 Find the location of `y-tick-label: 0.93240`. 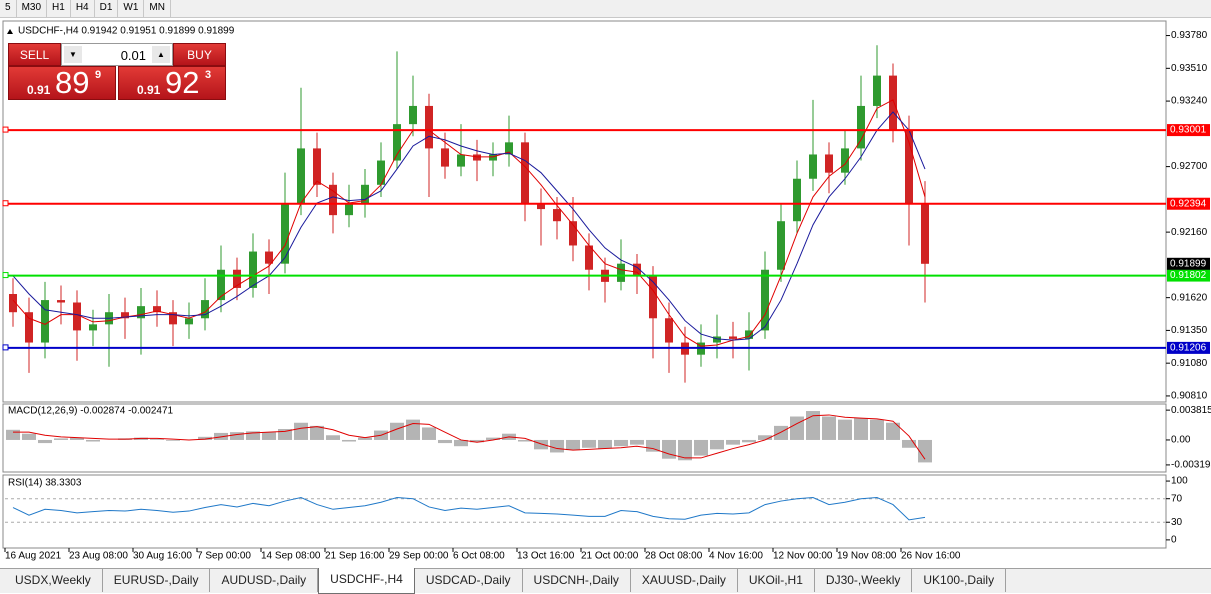

y-tick-label: 0.93240 is located at coordinates (1189, 101).